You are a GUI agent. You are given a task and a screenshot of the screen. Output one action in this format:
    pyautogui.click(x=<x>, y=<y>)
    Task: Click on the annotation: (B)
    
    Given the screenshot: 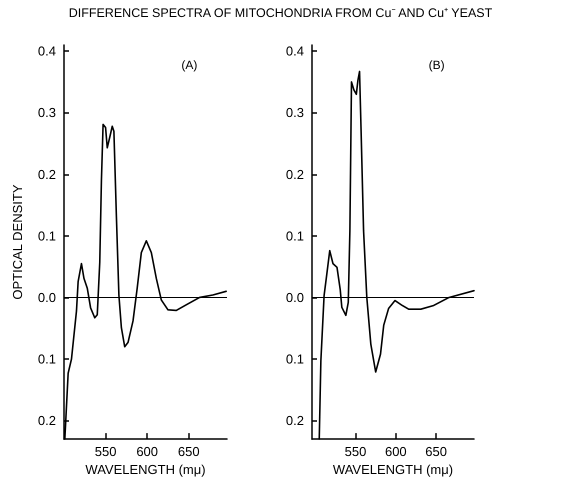 What is the action you would take?
    pyautogui.click(x=436, y=65)
    